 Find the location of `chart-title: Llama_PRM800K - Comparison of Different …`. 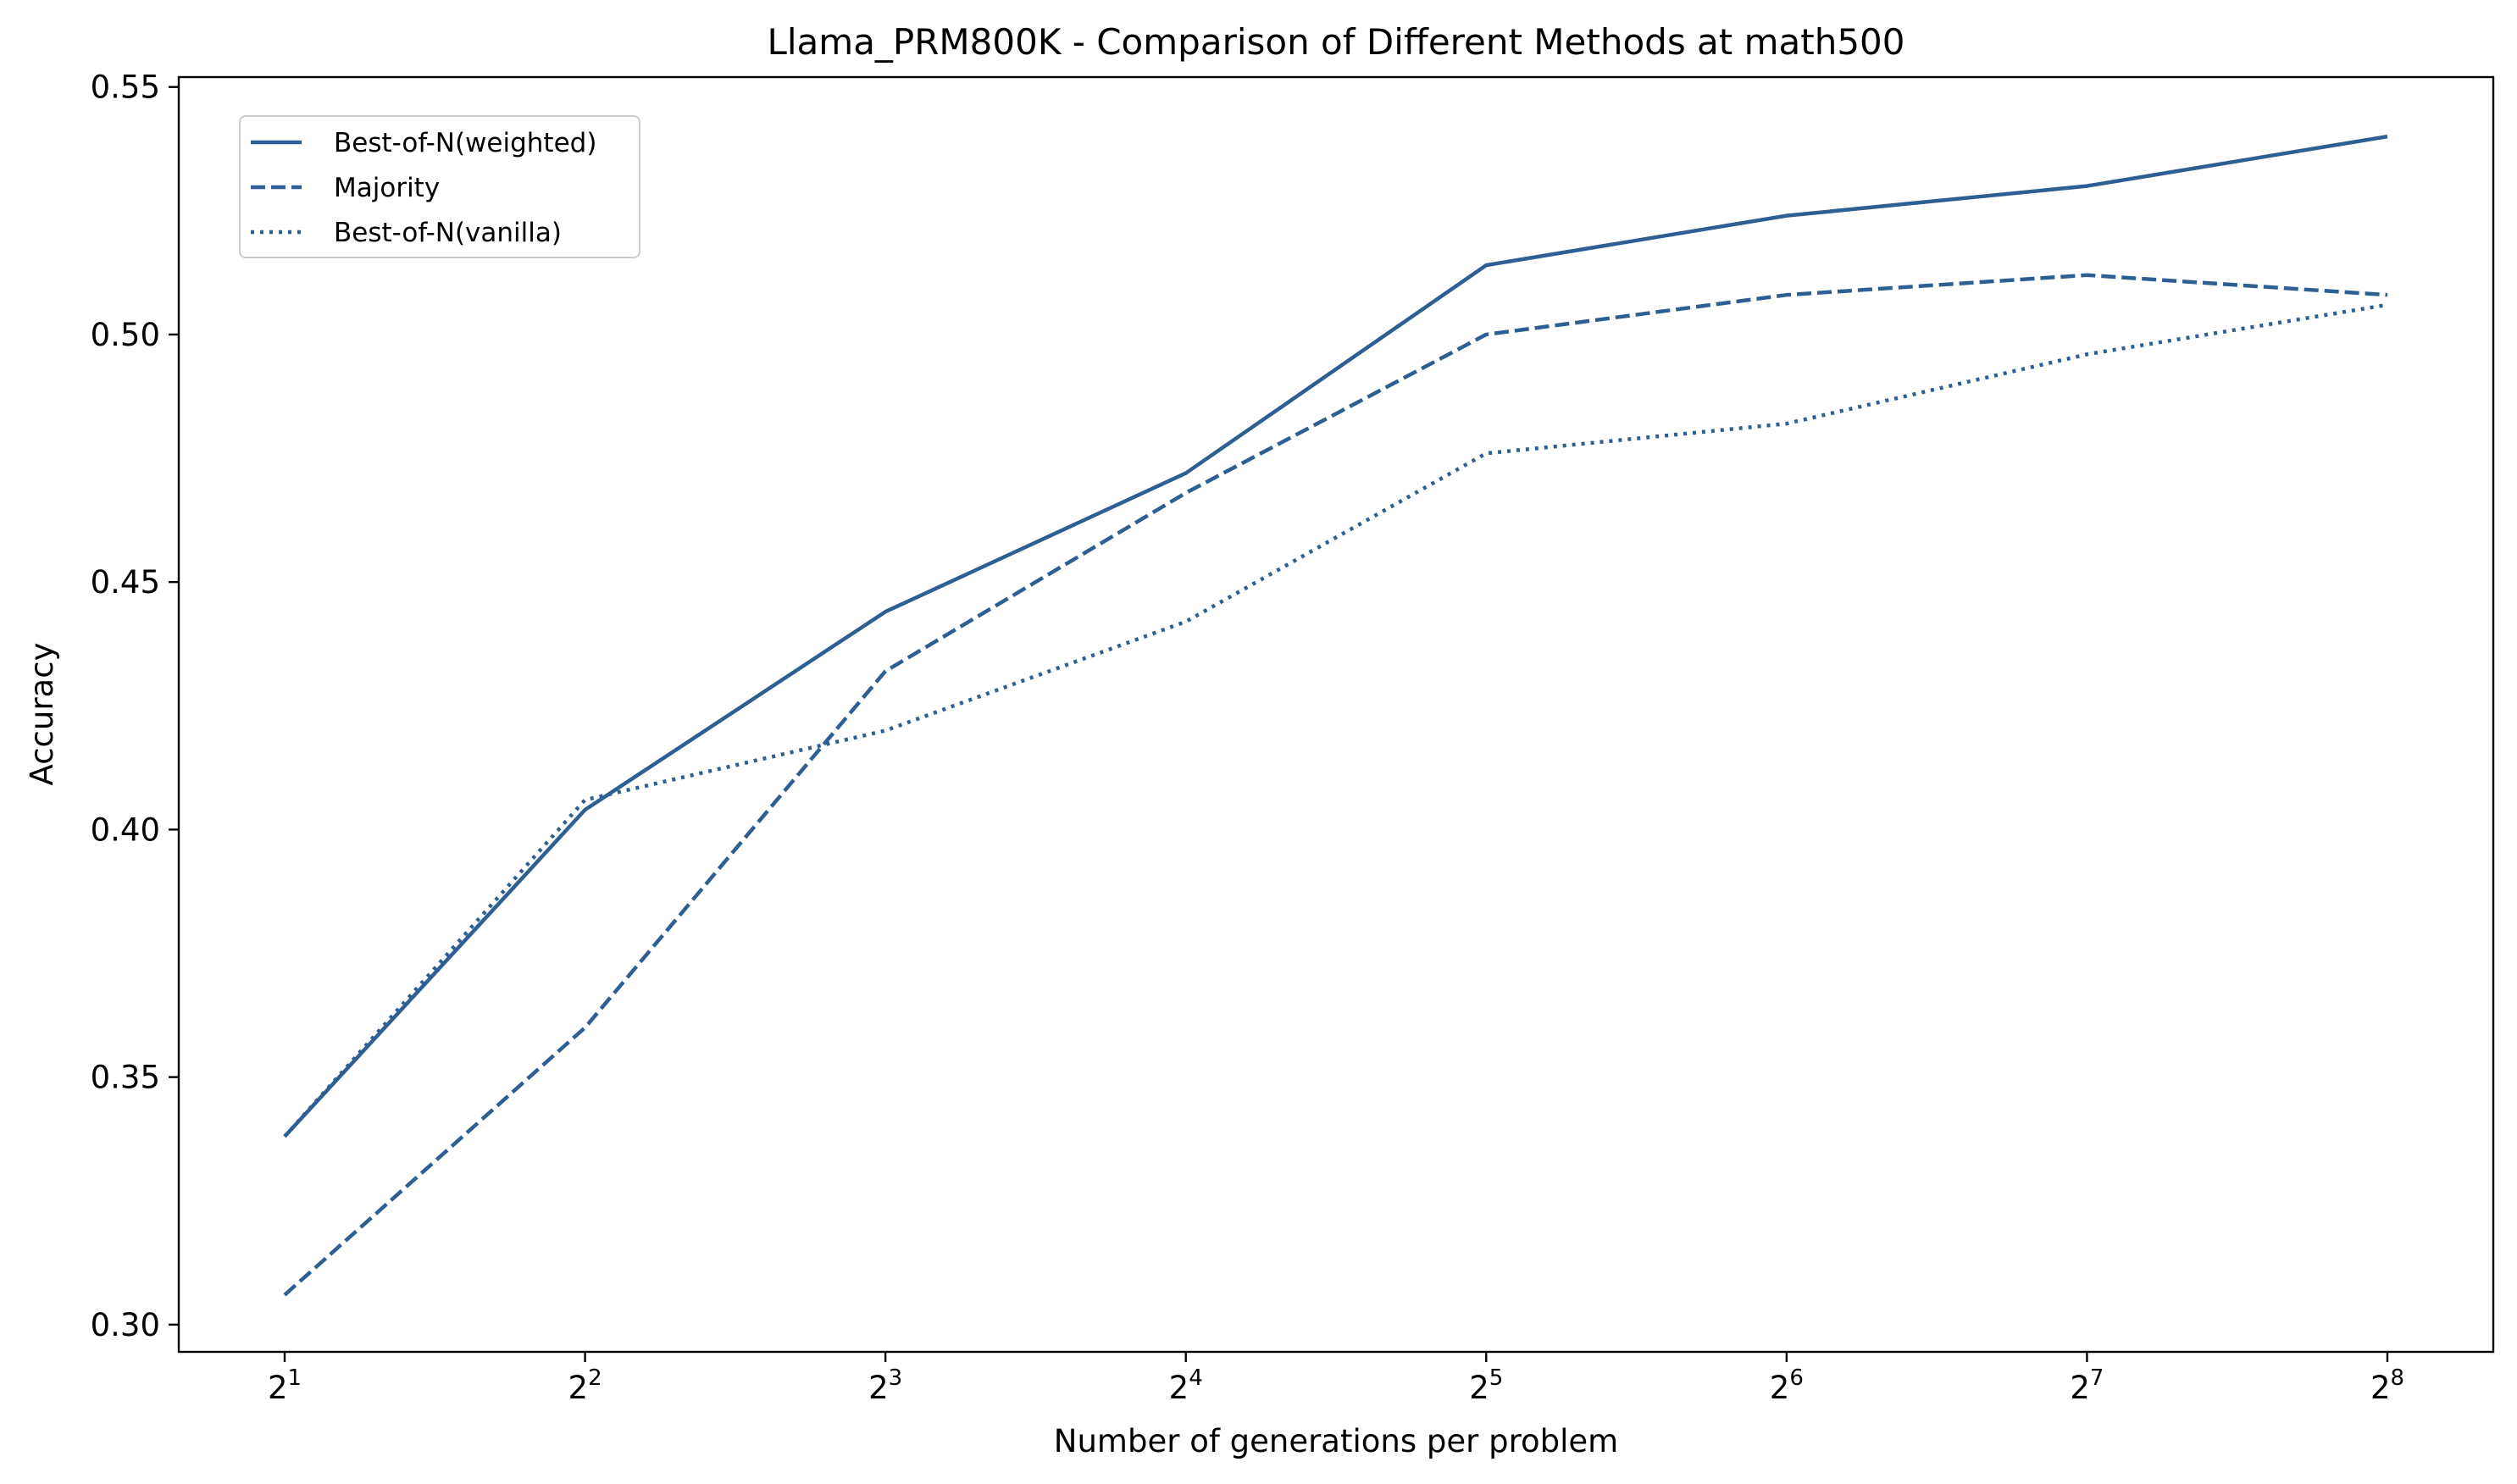

chart-title: Llama_PRM800K - Comparison of Different … is located at coordinates (1335, 42).